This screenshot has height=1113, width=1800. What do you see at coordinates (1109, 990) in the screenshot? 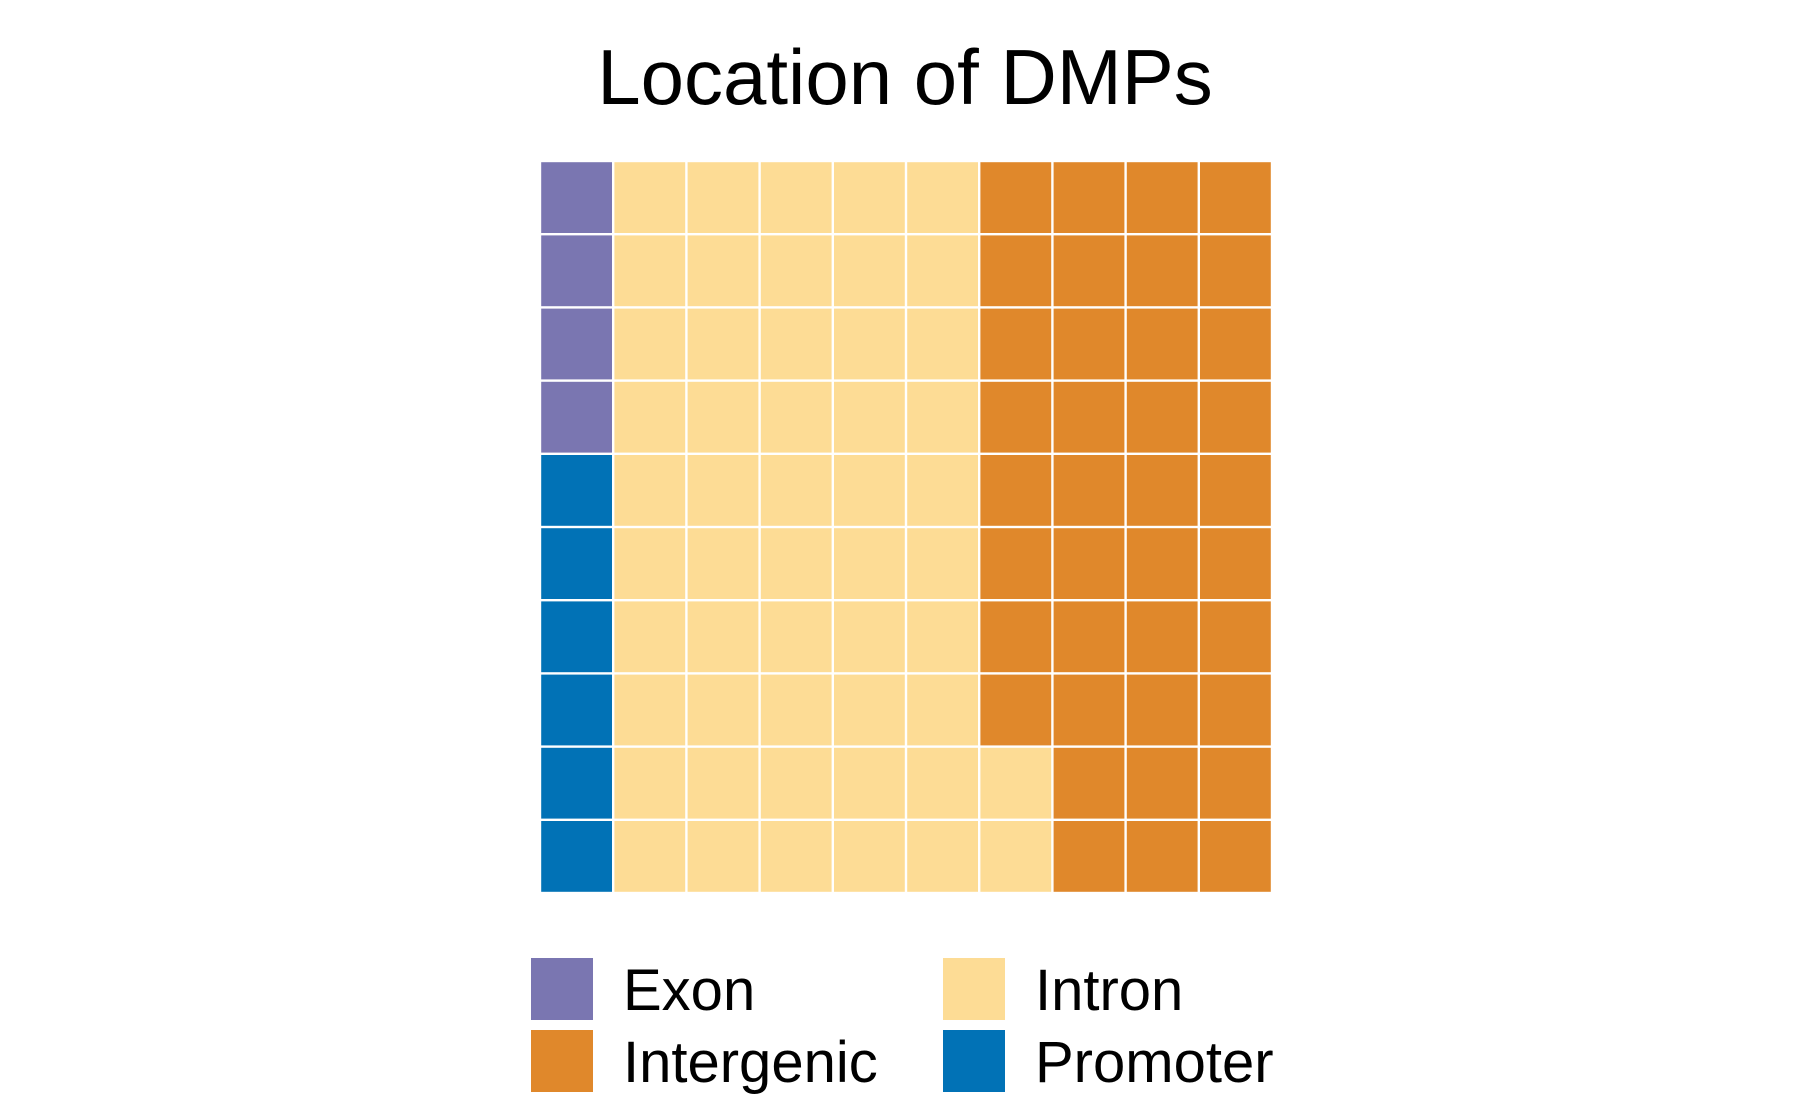
I see `legend-label-intron: Intron` at bounding box center [1109, 990].